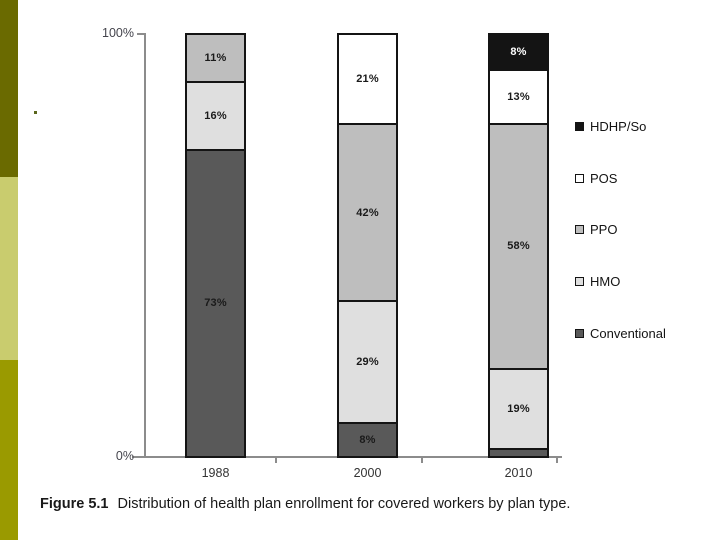 The width and height of the screenshot is (720, 540). I want to click on segment-value-label: 73%, so click(215, 303).